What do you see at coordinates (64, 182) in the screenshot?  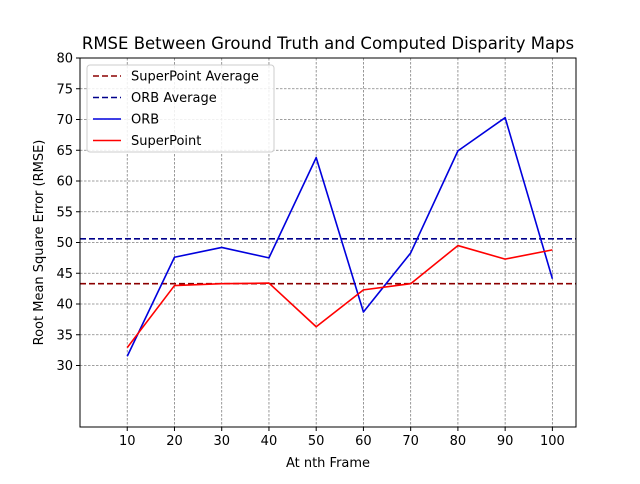 I see `y-tick-label: 60` at bounding box center [64, 182].